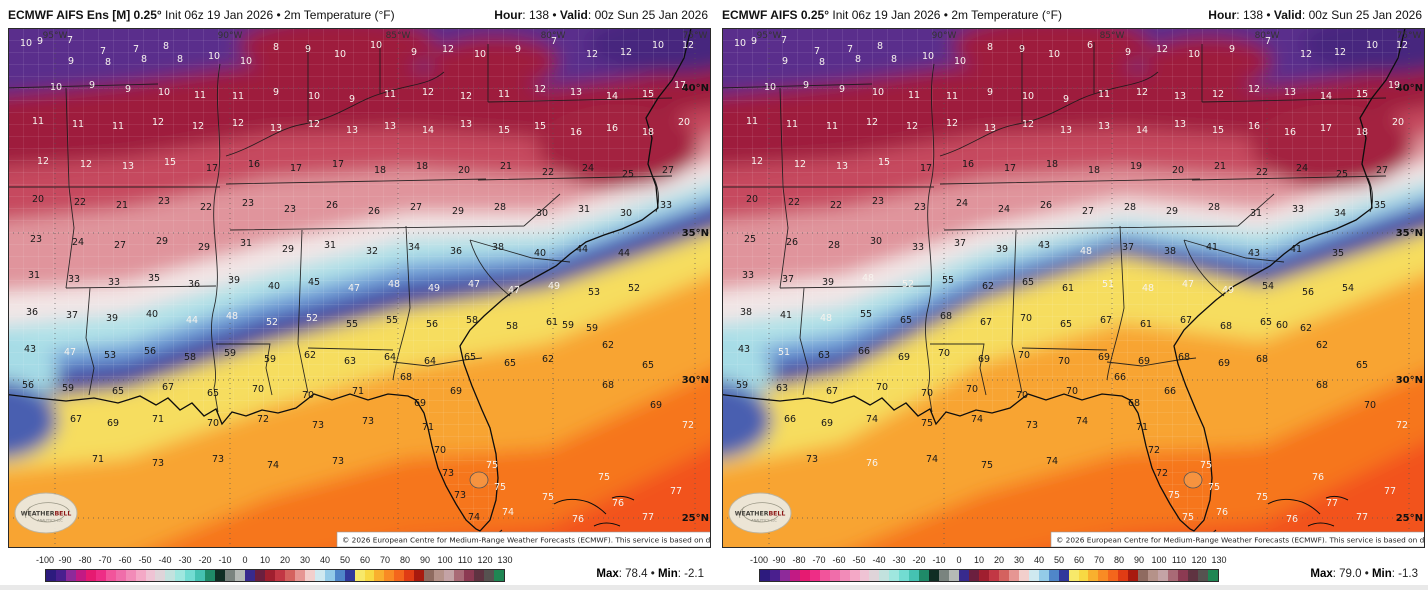 Image resolution: width=1428 pixels, height=590 pixels. What do you see at coordinates (1350, 574) in the screenshot?
I see `max-value: 79.0` at bounding box center [1350, 574].